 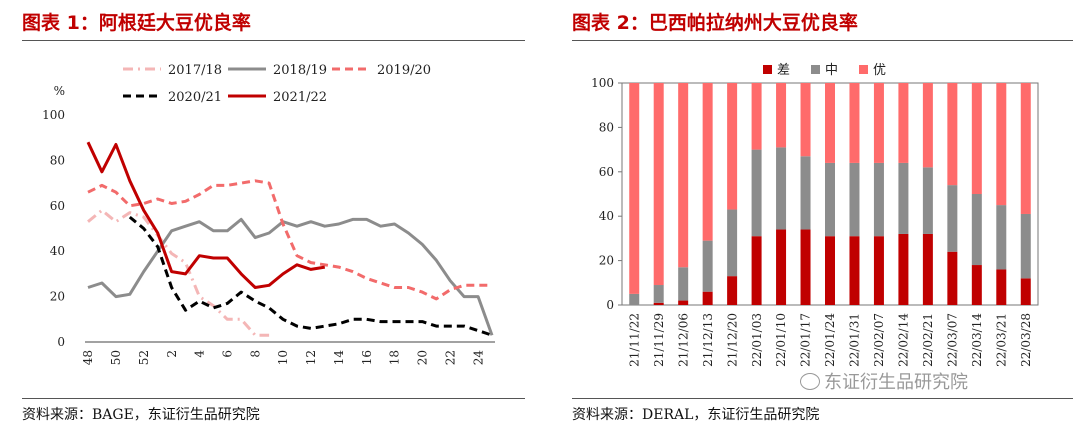 What do you see at coordinates (195, 97) in the screenshot?
I see `legend-label: 2020/21` at bounding box center [195, 97].